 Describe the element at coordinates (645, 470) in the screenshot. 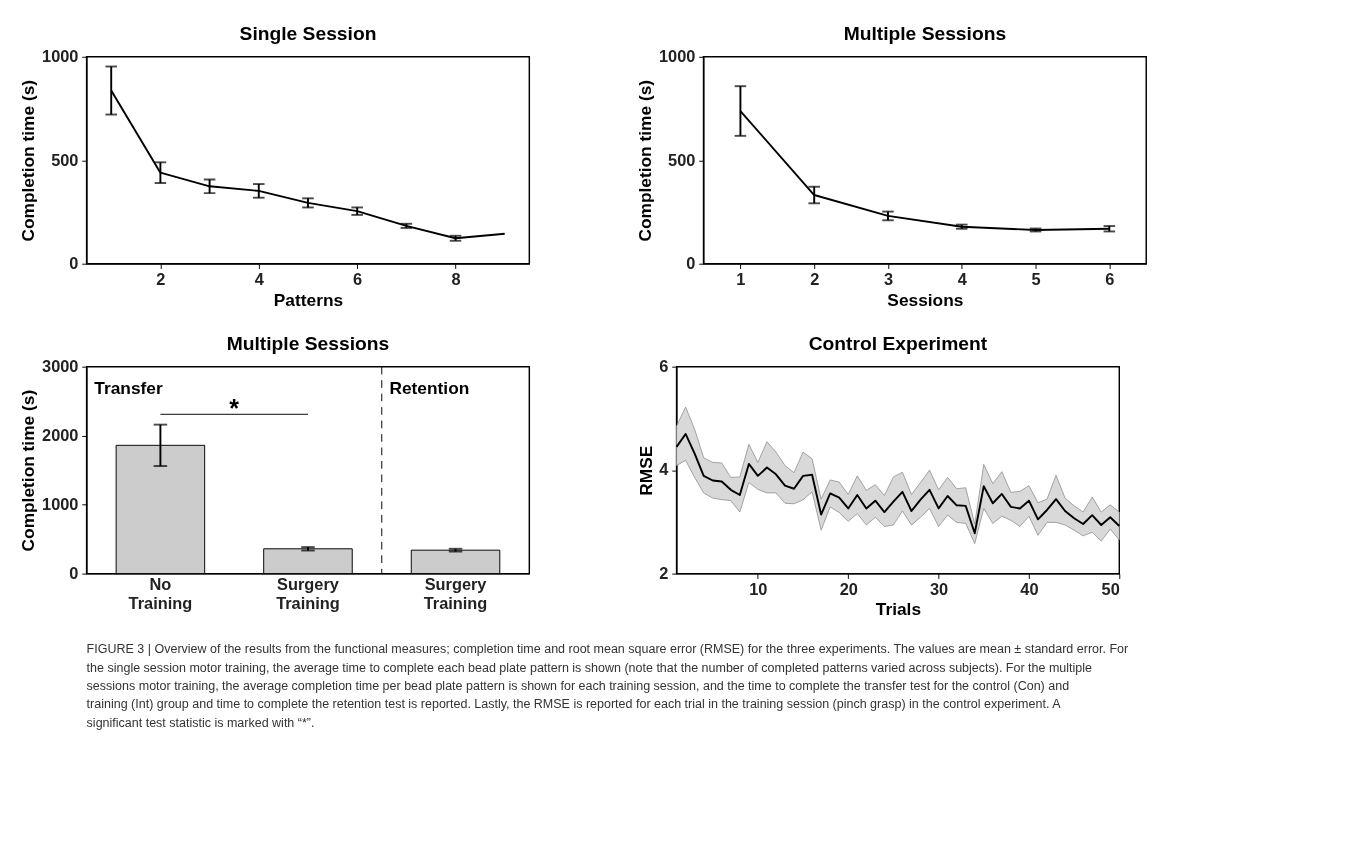

I see `y-axis-title: RMSE` at that location.